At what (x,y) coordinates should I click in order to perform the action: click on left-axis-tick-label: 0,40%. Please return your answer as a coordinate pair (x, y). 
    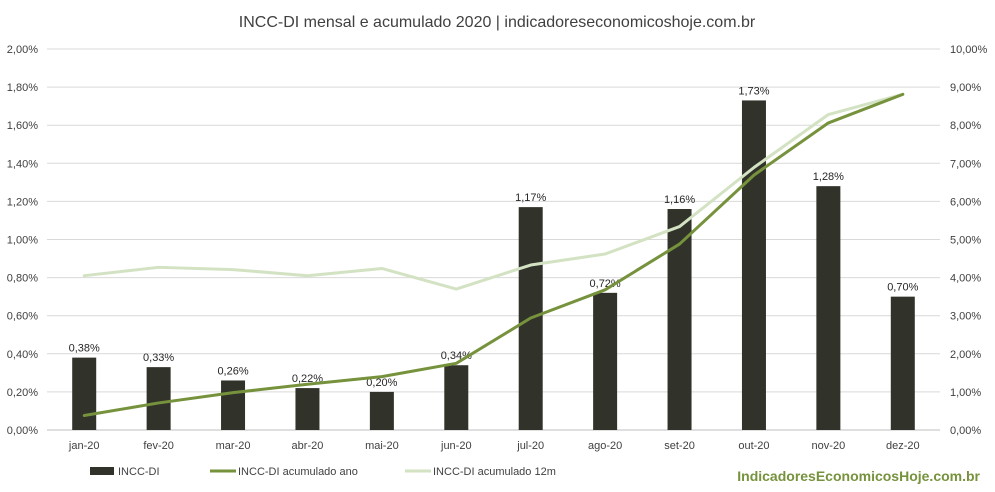
    Looking at the image, I should click on (22, 355).